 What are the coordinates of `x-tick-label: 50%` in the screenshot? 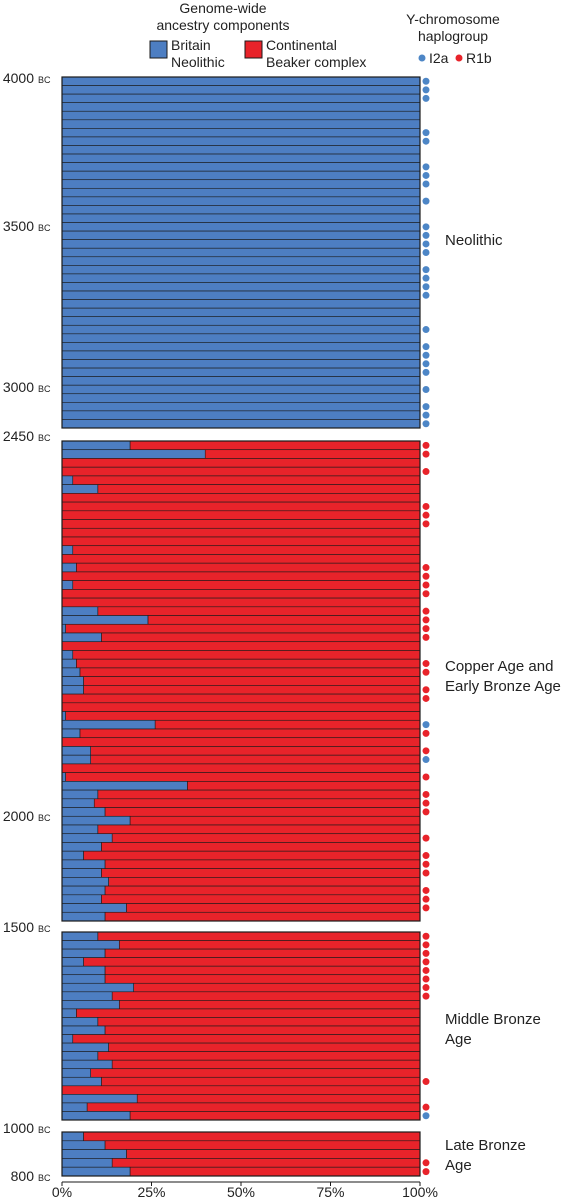 It's located at (241, 1192).